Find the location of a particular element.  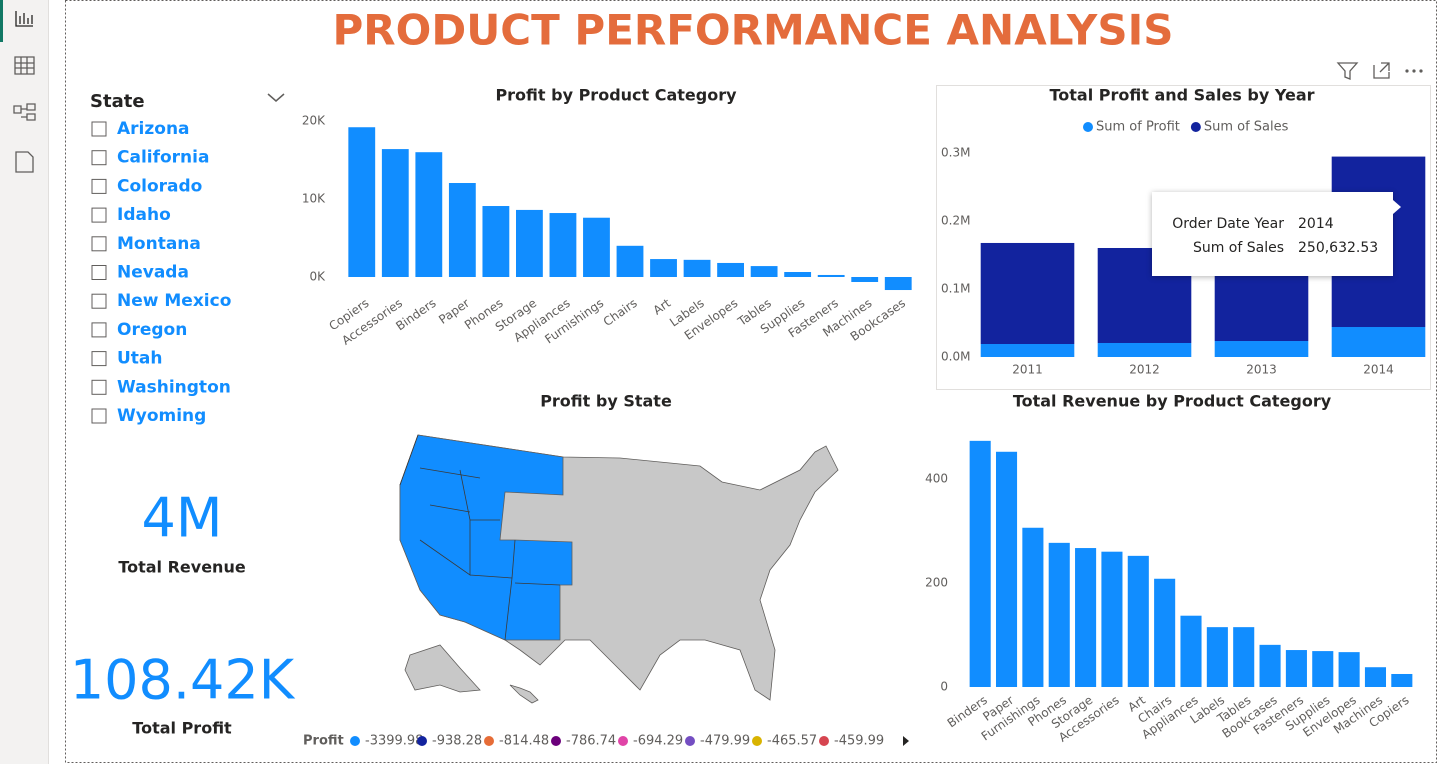

y-tick-label: 0.1M is located at coordinates (955, 289).